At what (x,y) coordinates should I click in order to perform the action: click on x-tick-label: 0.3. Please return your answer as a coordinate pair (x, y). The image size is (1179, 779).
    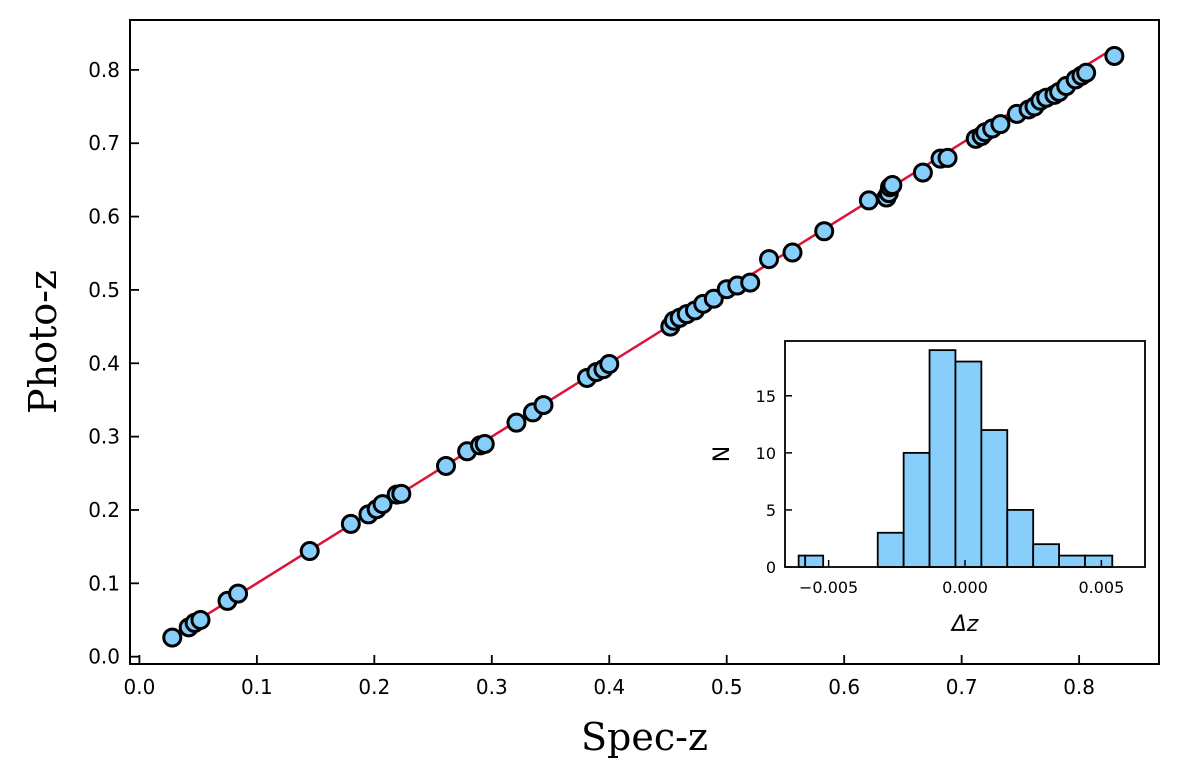
    Looking at the image, I should click on (492, 687).